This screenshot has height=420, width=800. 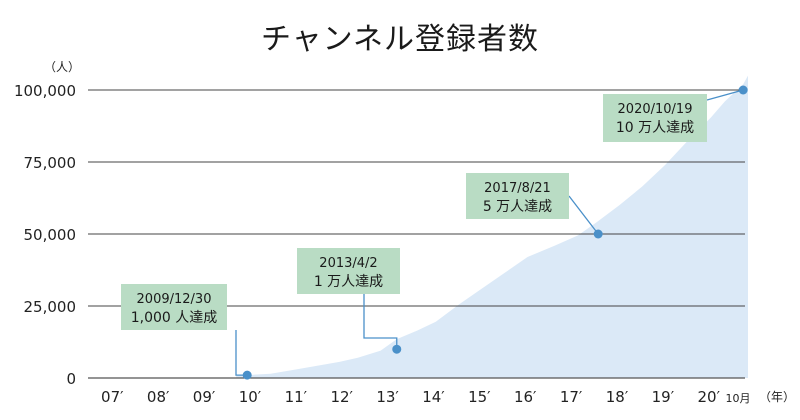 I want to click on x-tick-label: 18′, so click(x=617, y=397).